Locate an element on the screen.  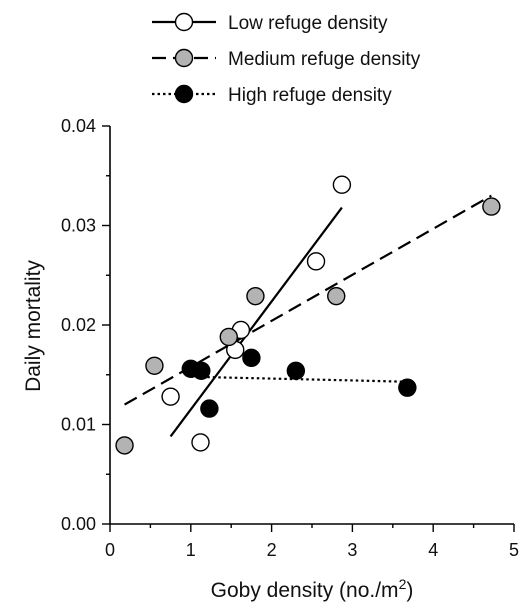
x-tick-label: 2 is located at coordinates (272, 550).